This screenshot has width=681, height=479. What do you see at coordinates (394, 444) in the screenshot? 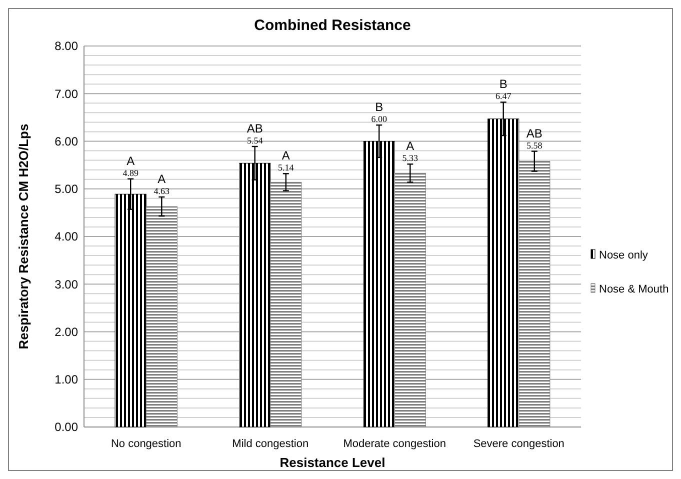
I see `x-tick-label: Moderate congestion` at bounding box center [394, 444].